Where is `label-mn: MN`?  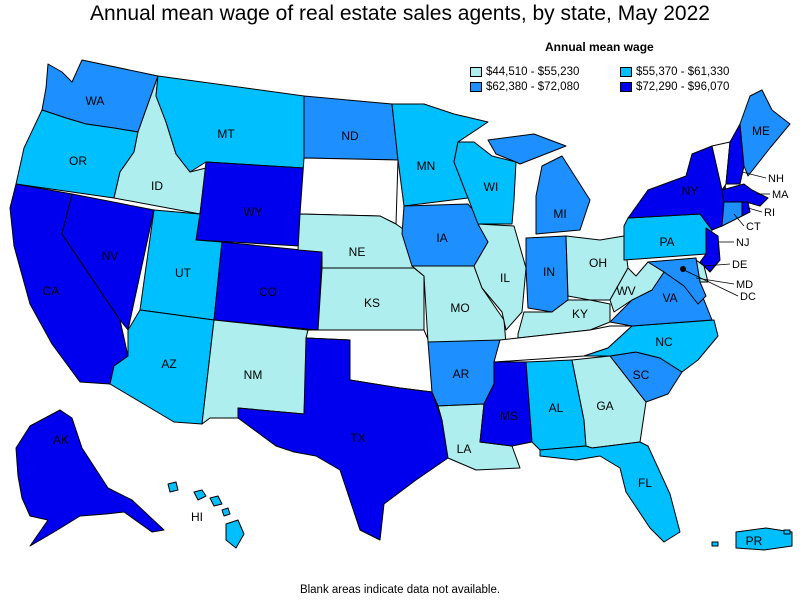
label-mn: MN is located at coordinates (426, 166).